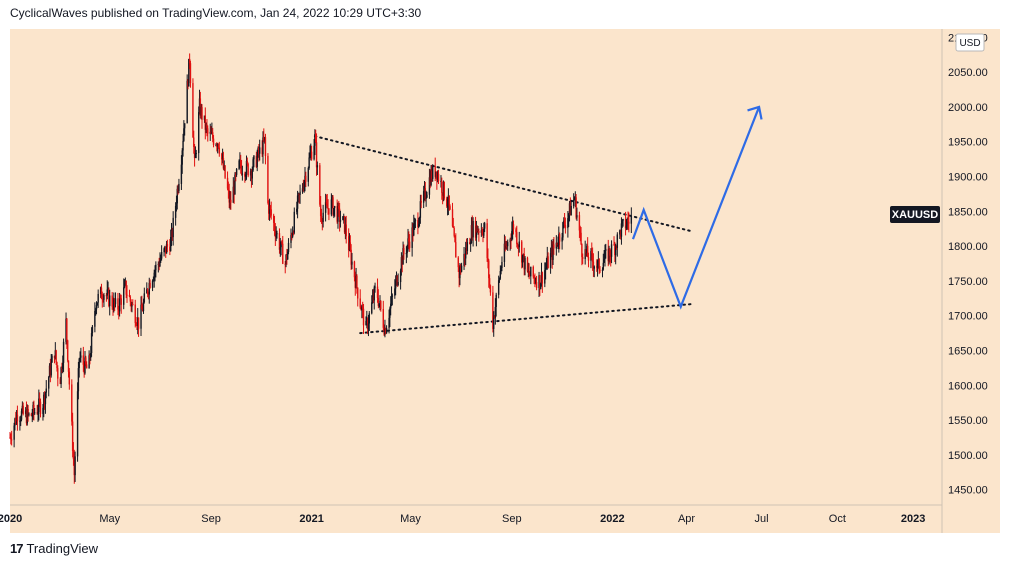  Describe the element at coordinates (17, 548) in the screenshot. I see `tradingview-logo-icon: 17` at that location.